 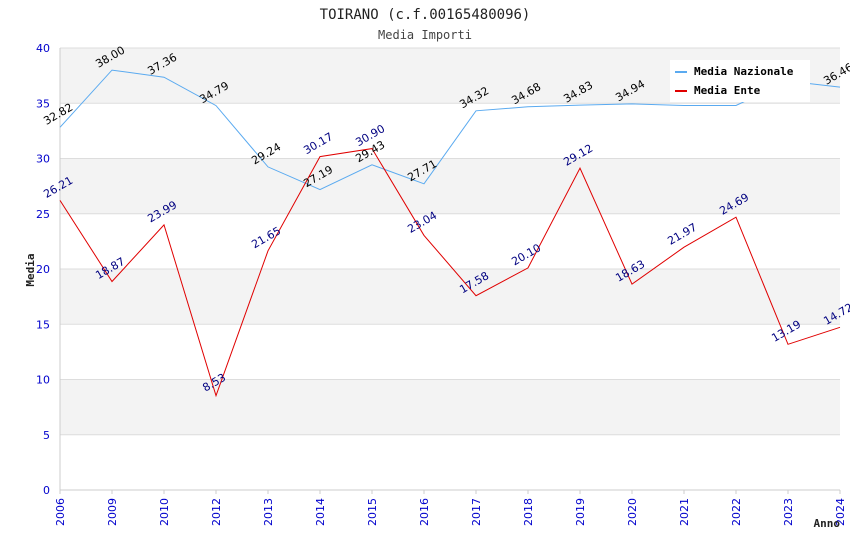 I want to click on y-axis-label: Media, so click(x=30, y=269).